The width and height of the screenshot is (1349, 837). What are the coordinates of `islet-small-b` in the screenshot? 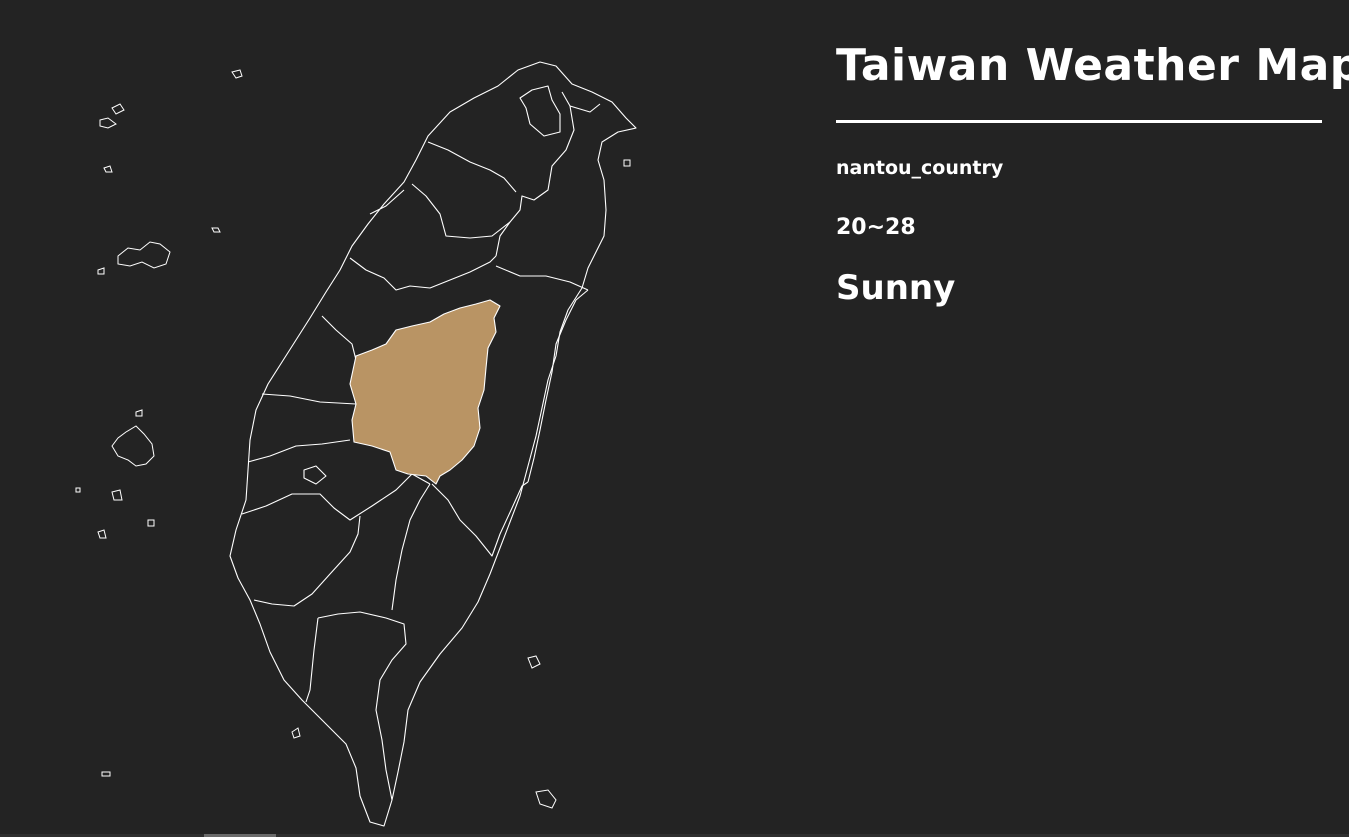 It's located at (216, 230).